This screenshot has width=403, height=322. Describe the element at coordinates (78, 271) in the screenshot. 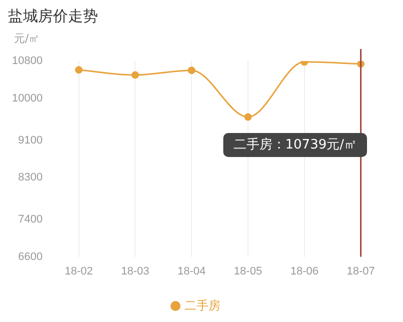

I see `x-tick-label: 18-02` at that location.